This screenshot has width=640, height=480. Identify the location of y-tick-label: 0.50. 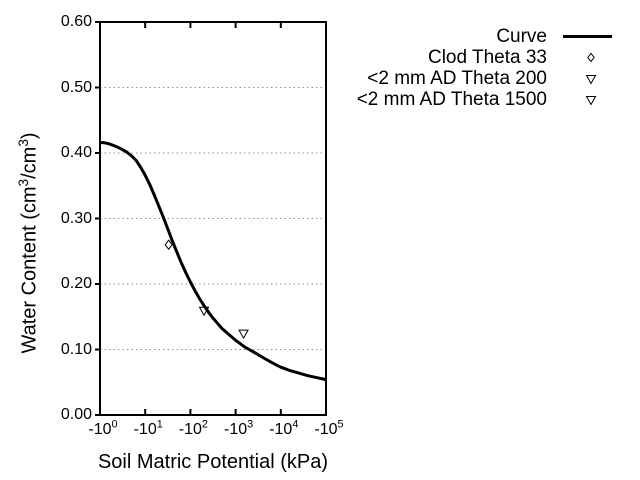
(76, 87).